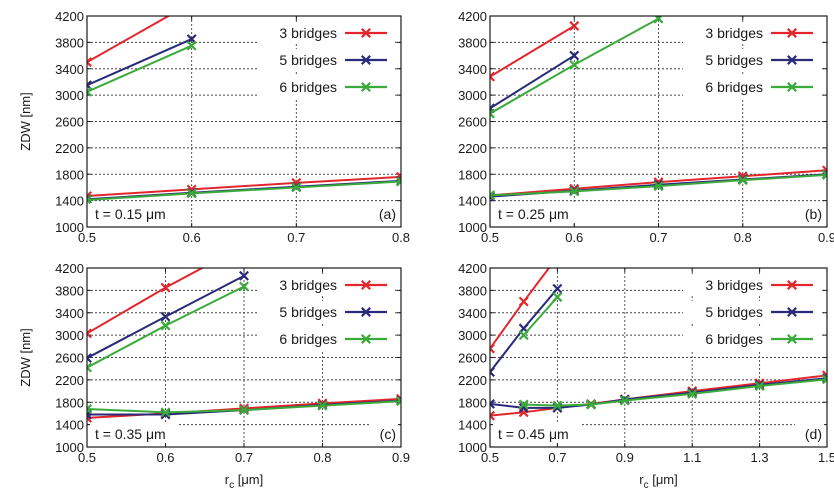  Describe the element at coordinates (557, 457) in the screenshot. I see `x-tick-label: 0.7` at that location.